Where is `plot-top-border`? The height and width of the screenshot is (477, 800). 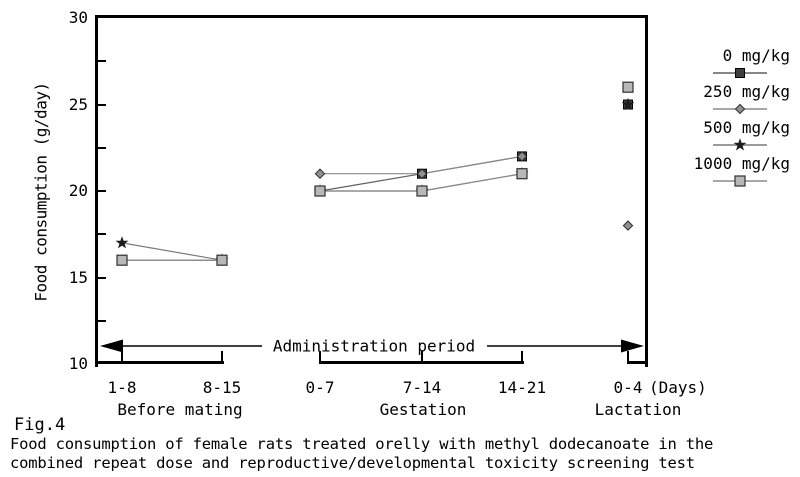
plot-top-border is located at coordinates (371, 16).